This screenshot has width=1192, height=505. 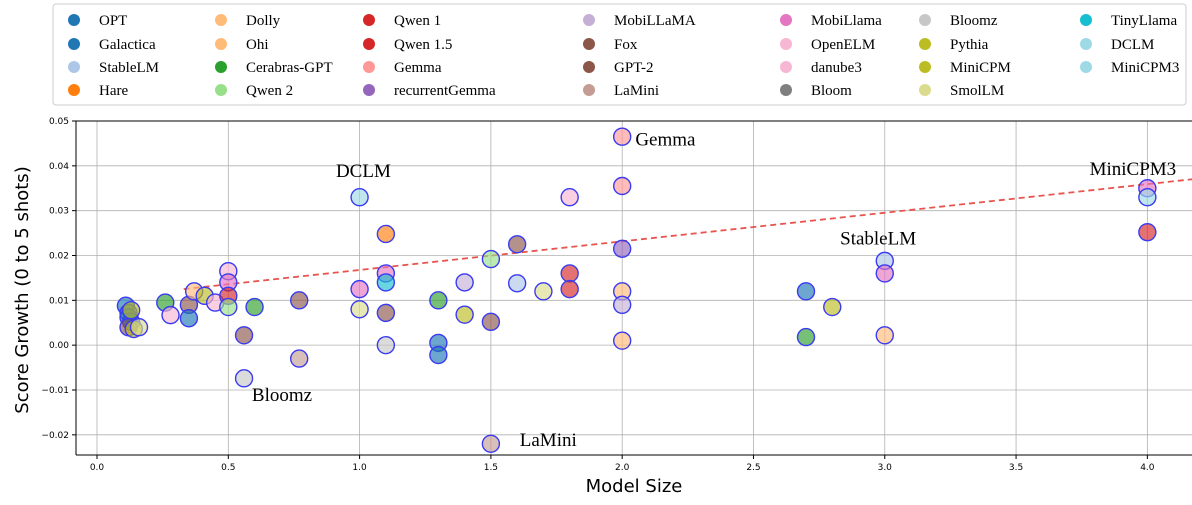 I want to click on x-tick-label: 2.5, so click(x=753, y=468).